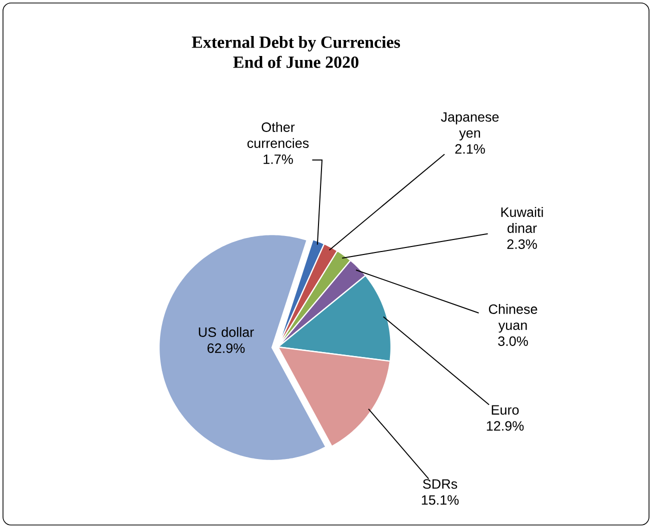 The width and height of the screenshot is (652, 528). Describe the element at coordinates (505, 426) in the screenshot. I see `data-label: 12.9%` at that location.